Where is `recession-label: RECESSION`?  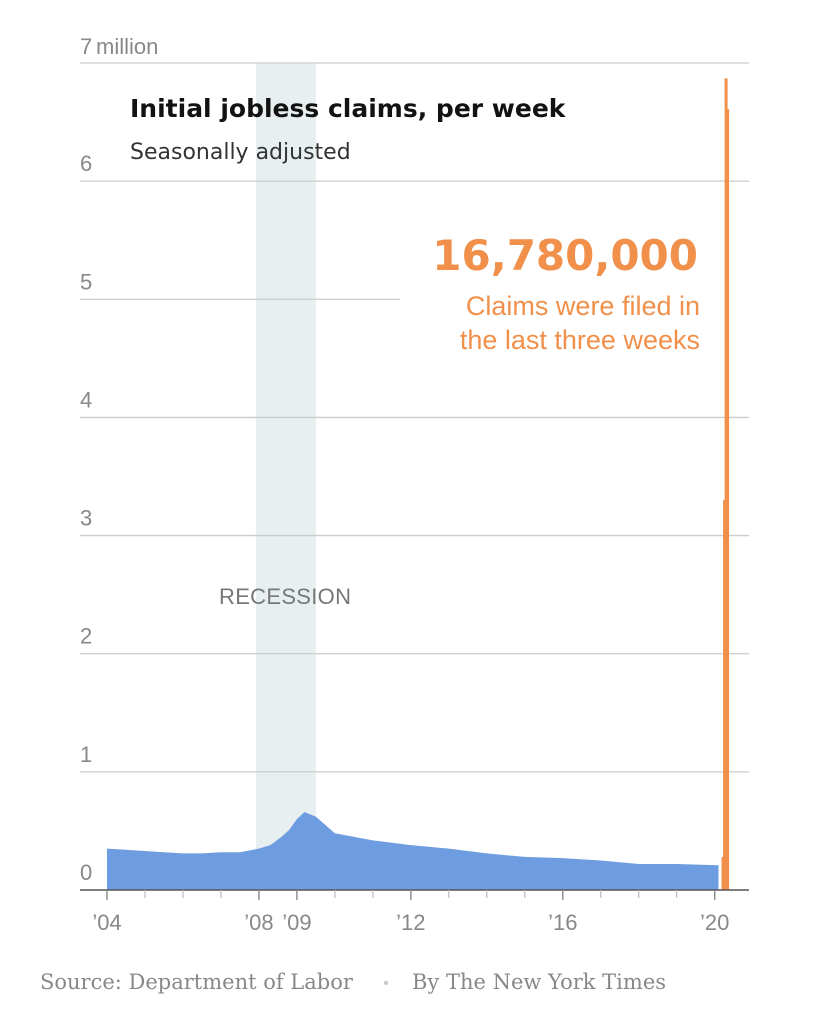
recession-label: RECESSION is located at coordinates (285, 596).